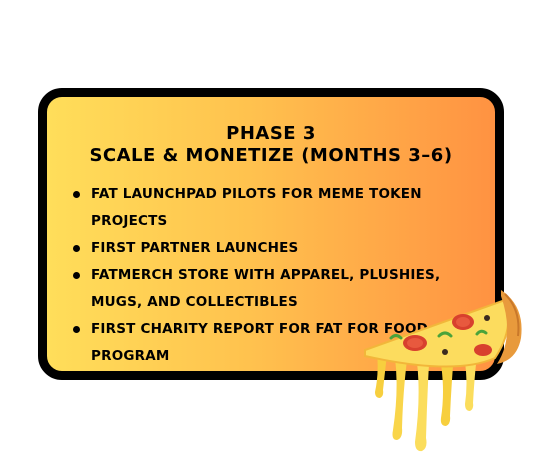 Image resolution: width=546 pixels, height=458 pixels. Describe the element at coordinates (195, 248) in the screenshot. I see `list-item-text: First partner launches` at that location.